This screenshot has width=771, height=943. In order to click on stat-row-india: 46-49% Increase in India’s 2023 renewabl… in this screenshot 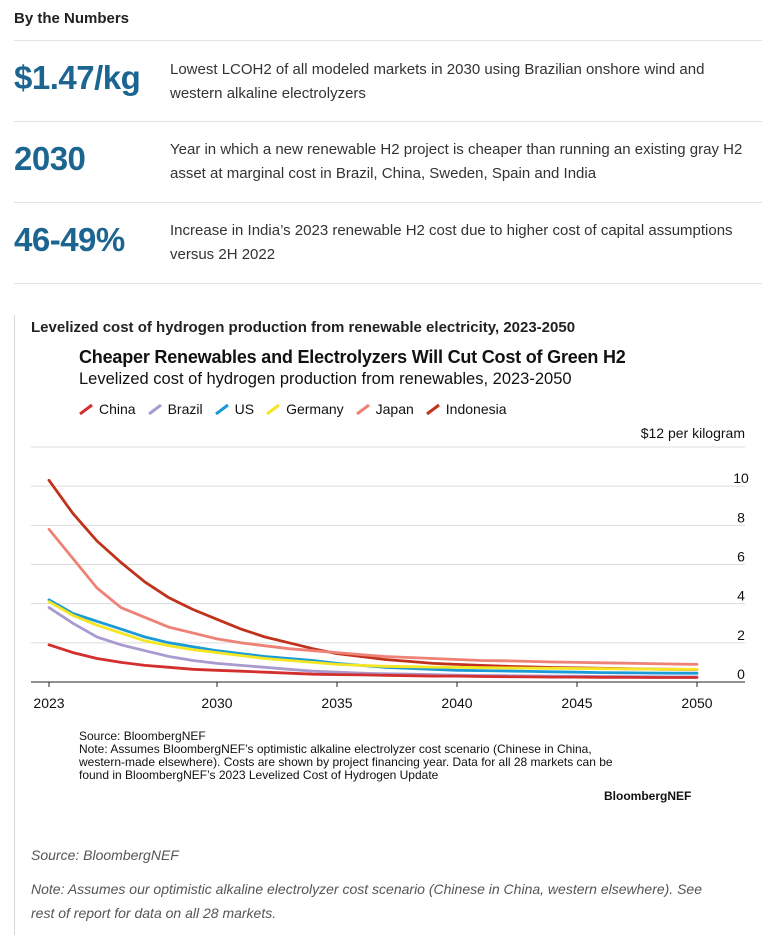, I will do `click(388, 243)`.